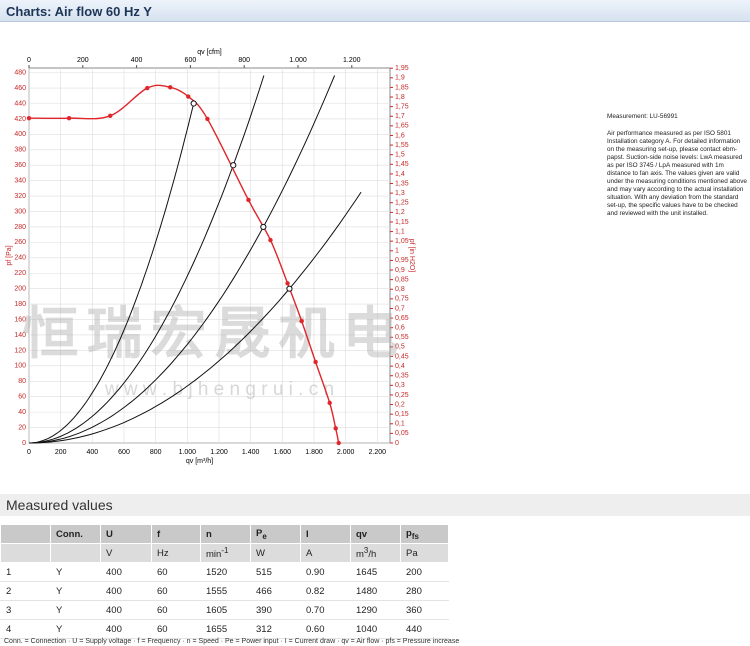 The width and height of the screenshot is (750, 646). I want to click on x2-axis-label: qv [cfm], so click(209, 52).